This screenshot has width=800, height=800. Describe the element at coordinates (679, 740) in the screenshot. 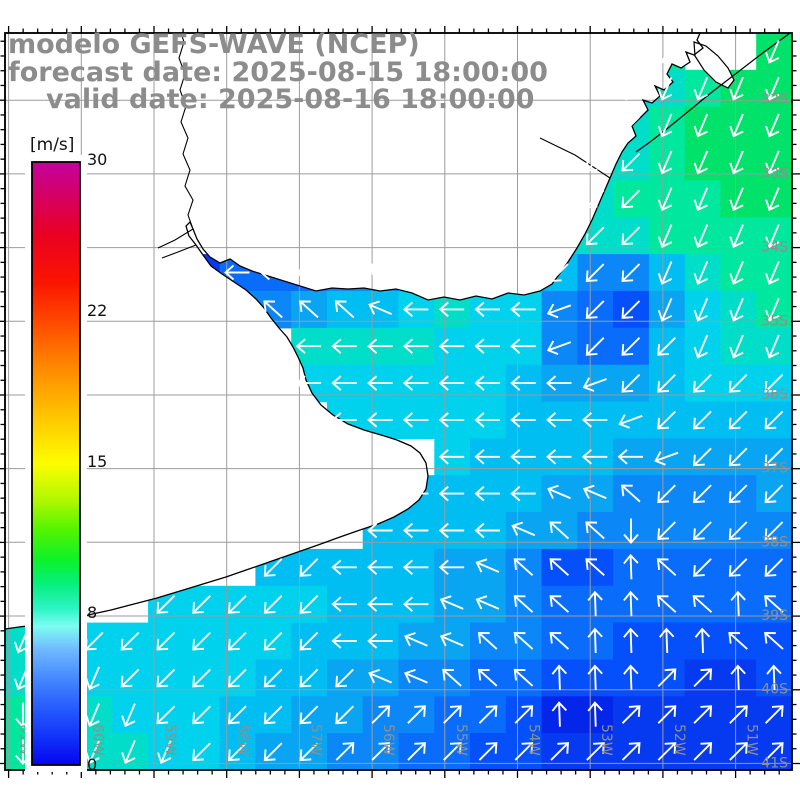

I see `longitude-label: 52W` at that location.